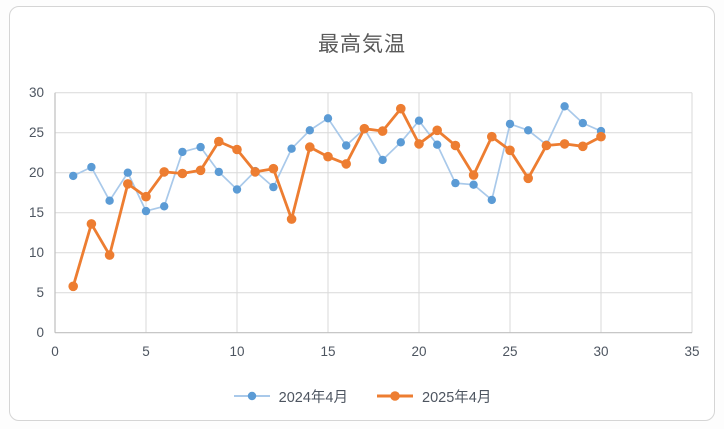 The width and height of the screenshot is (724, 429). Describe the element at coordinates (313, 397) in the screenshot. I see `legend-label-2024: 2024年4月` at that location.